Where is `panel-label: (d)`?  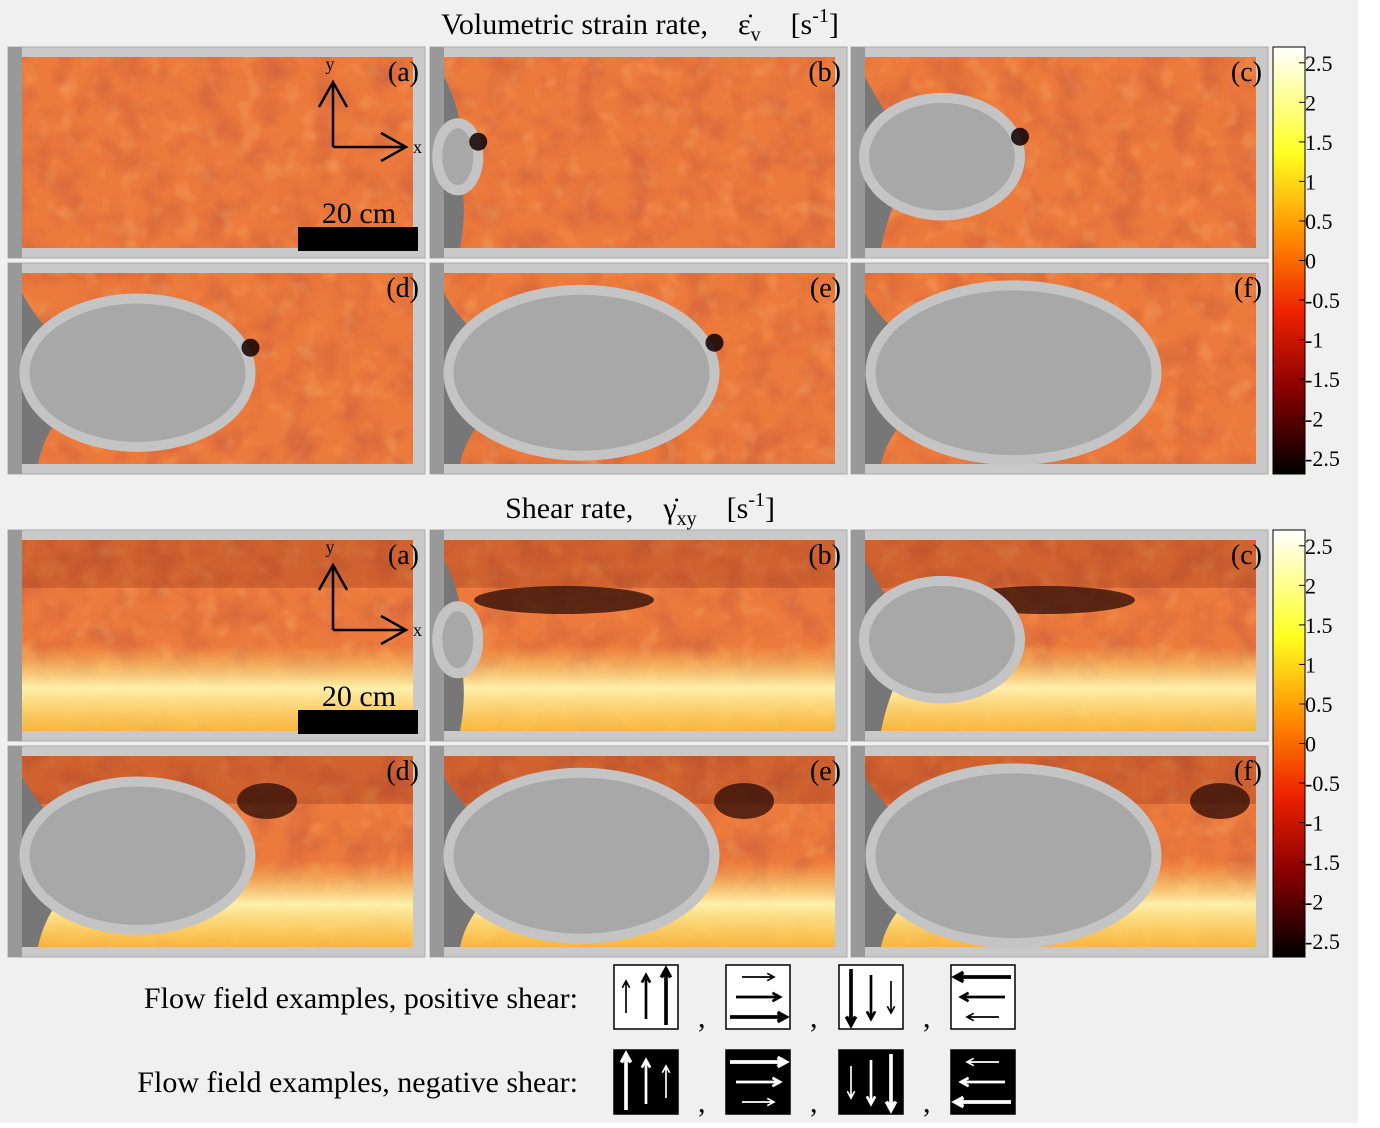 panel-label: (d) is located at coordinates (402, 288).